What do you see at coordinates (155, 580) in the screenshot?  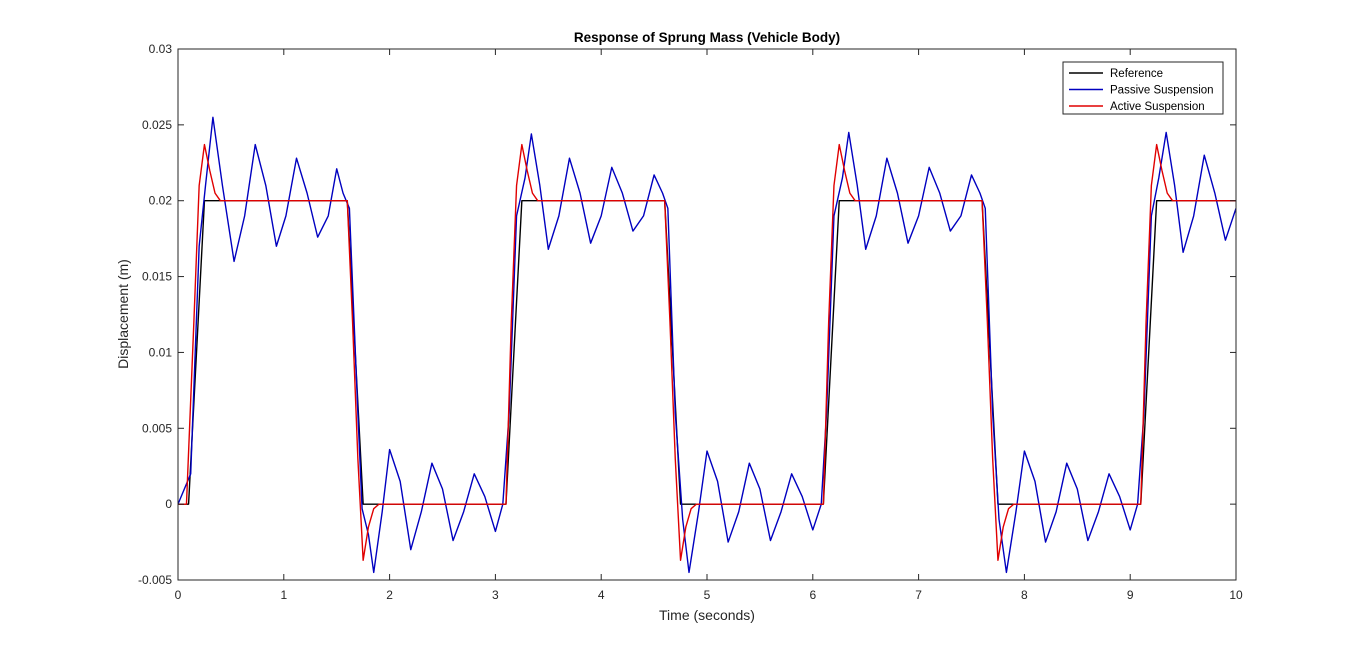 I see `y-tick-label: -0.005` at bounding box center [155, 580].